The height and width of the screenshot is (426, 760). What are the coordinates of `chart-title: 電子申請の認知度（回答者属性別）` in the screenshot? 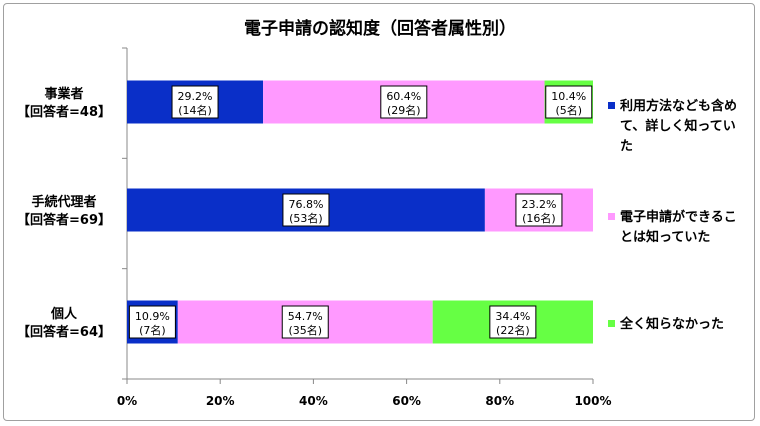 It's located at (380, 28).